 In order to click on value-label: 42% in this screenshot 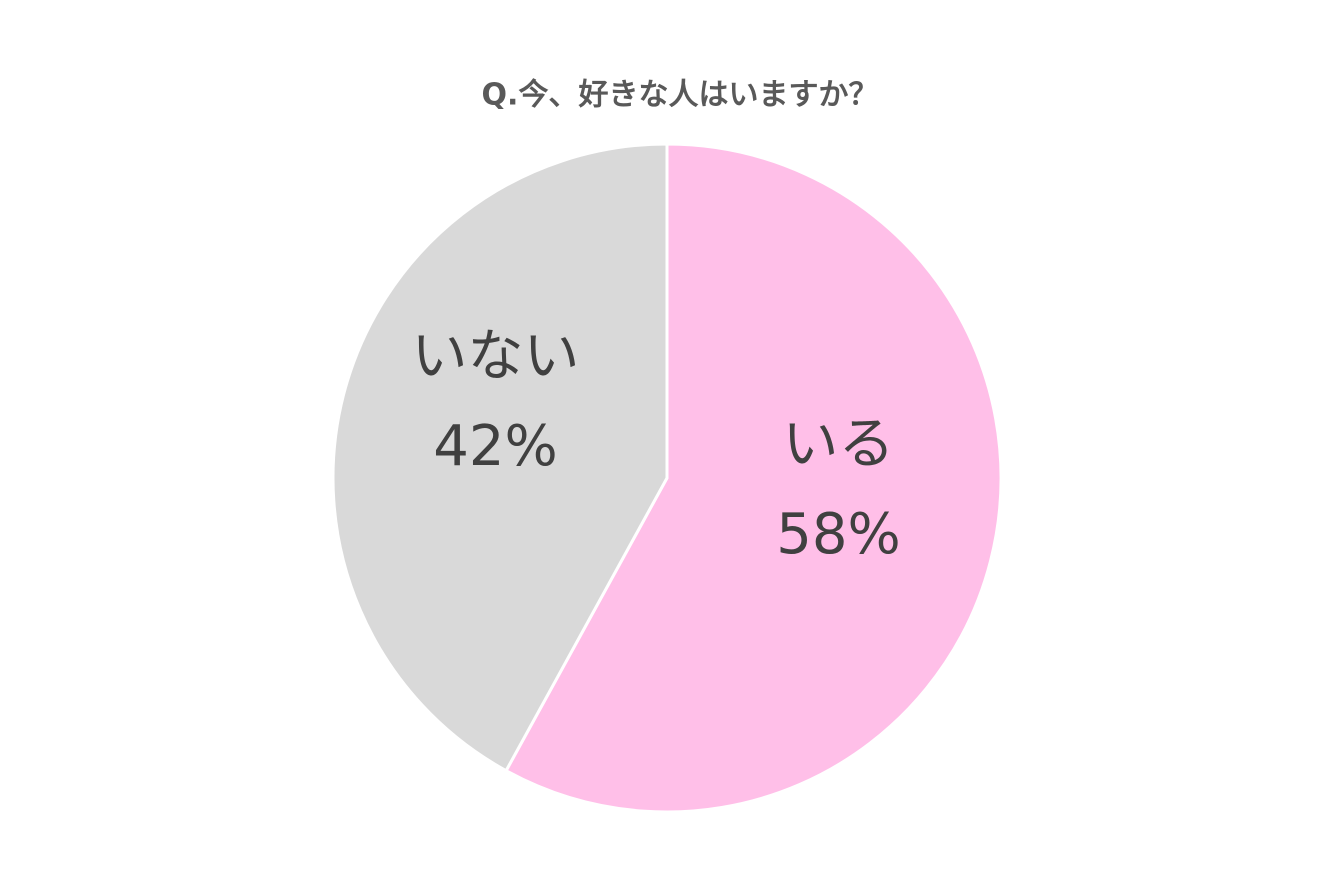, I will do `click(495, 446)`.